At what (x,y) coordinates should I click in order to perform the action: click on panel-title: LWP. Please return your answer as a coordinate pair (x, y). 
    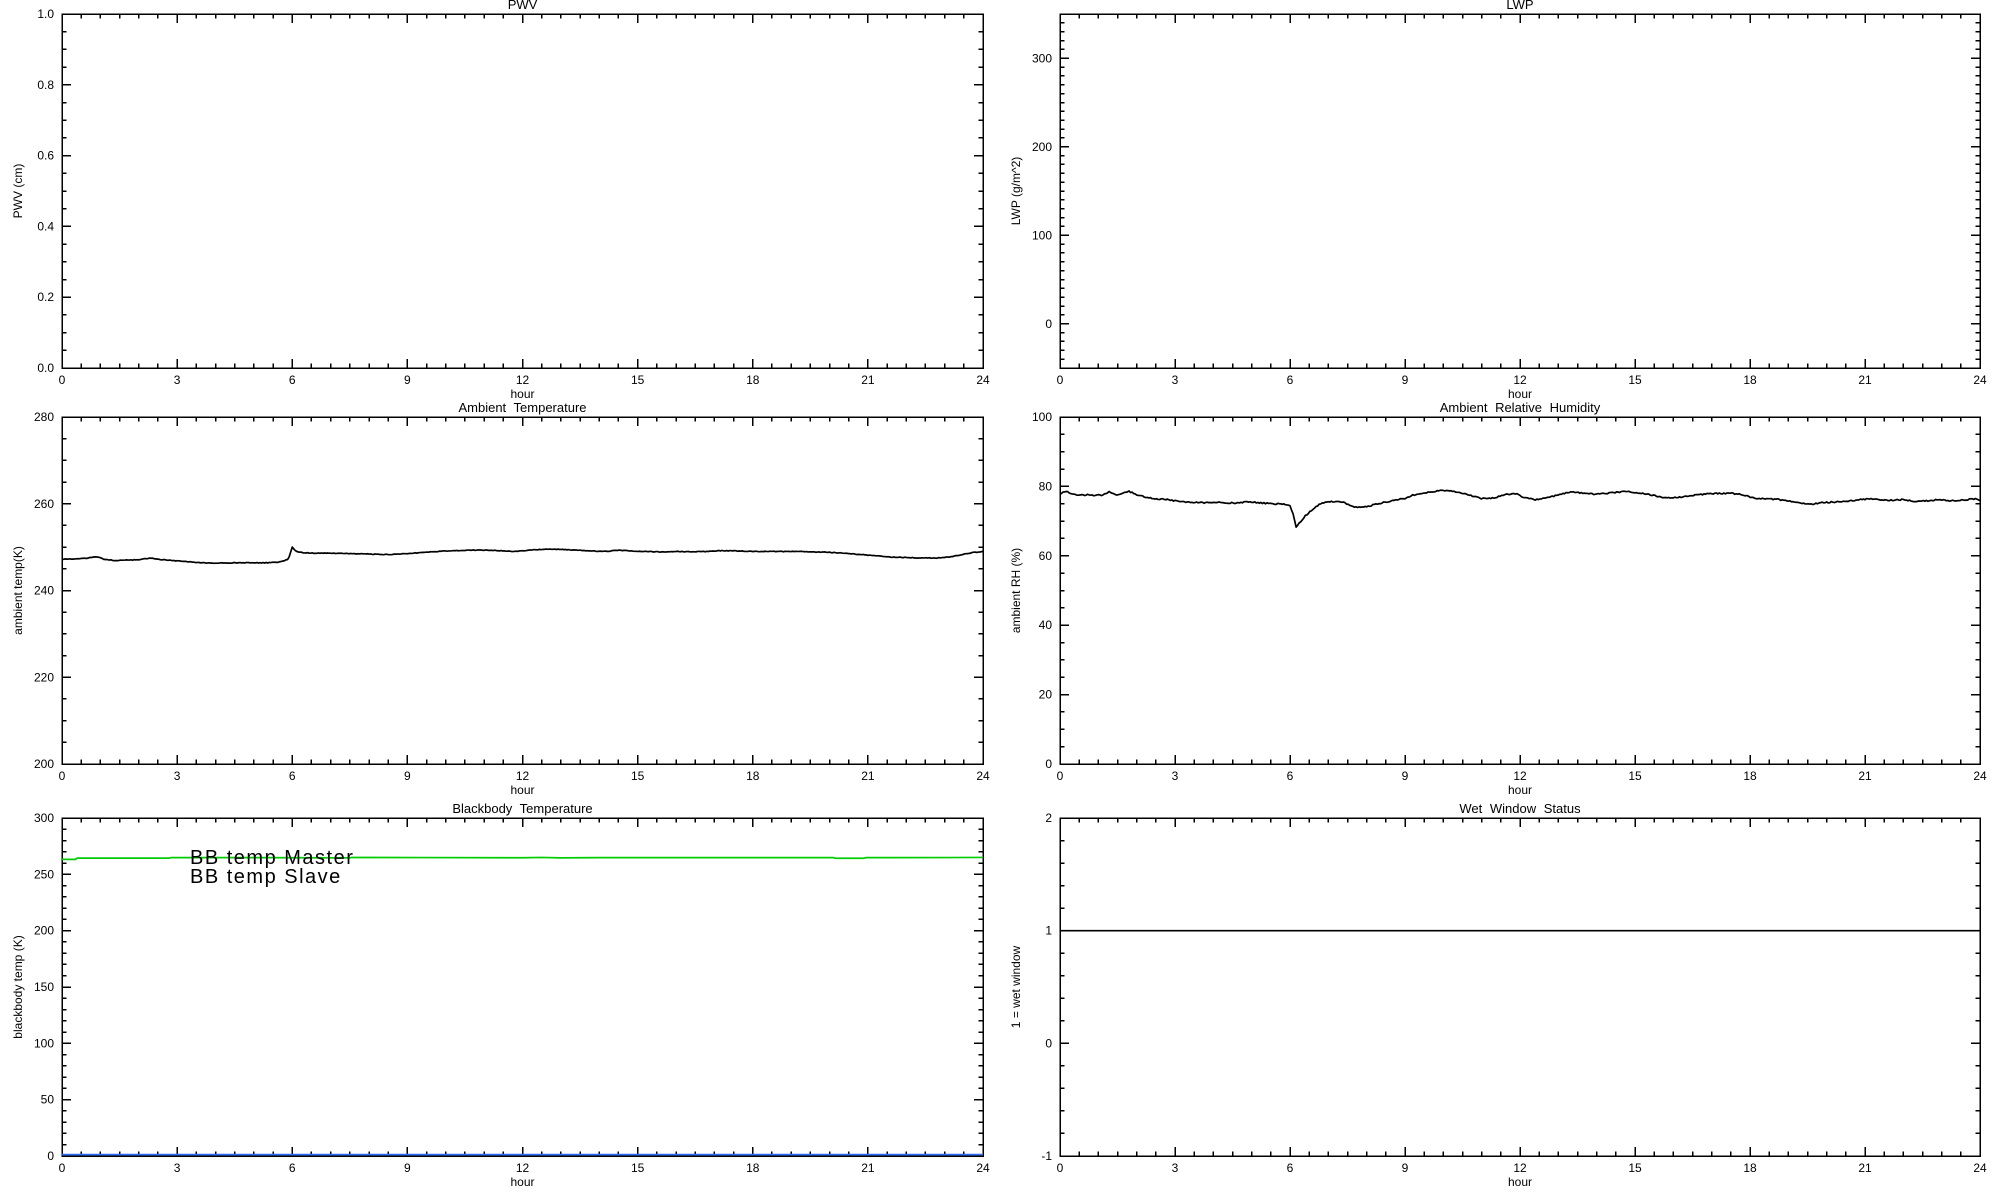
    Looking at the image, I should click on (1519, 6).